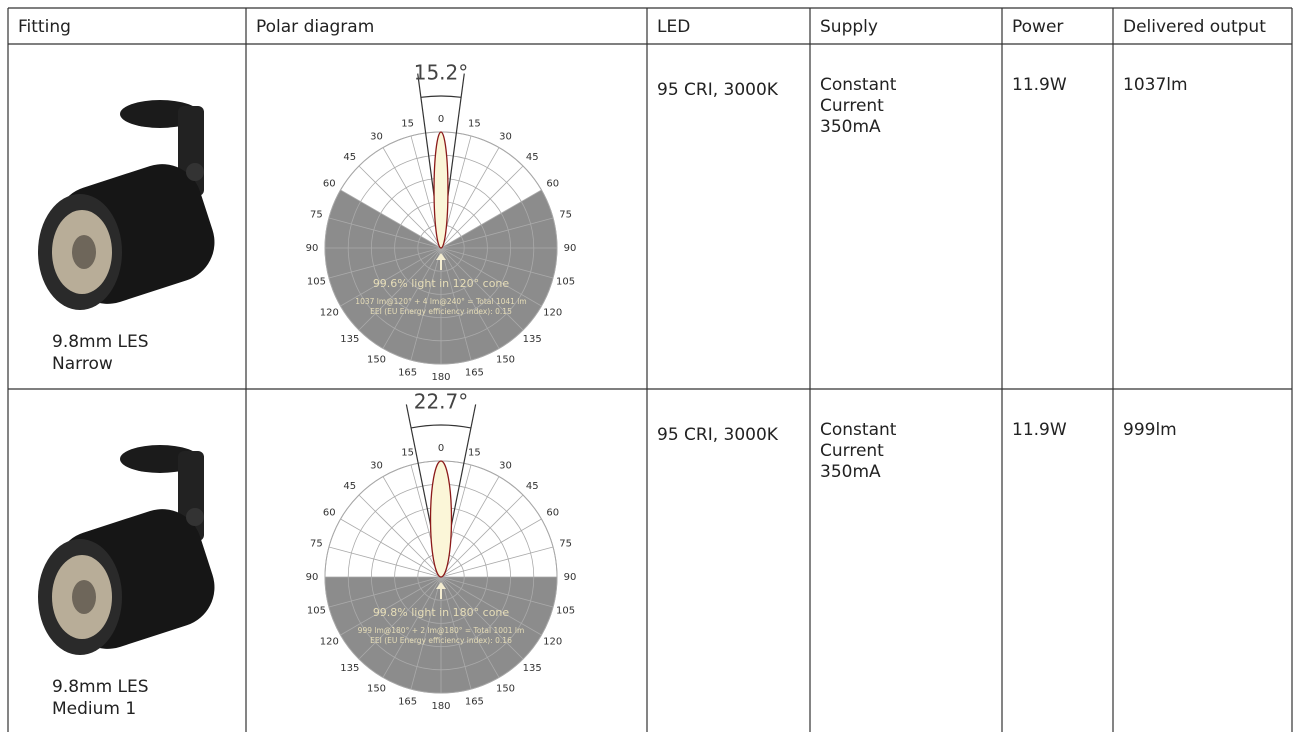 The height and width of the screenshot is (732, 1293). I want to click on cell-text: 350mA, so click(850, 472).